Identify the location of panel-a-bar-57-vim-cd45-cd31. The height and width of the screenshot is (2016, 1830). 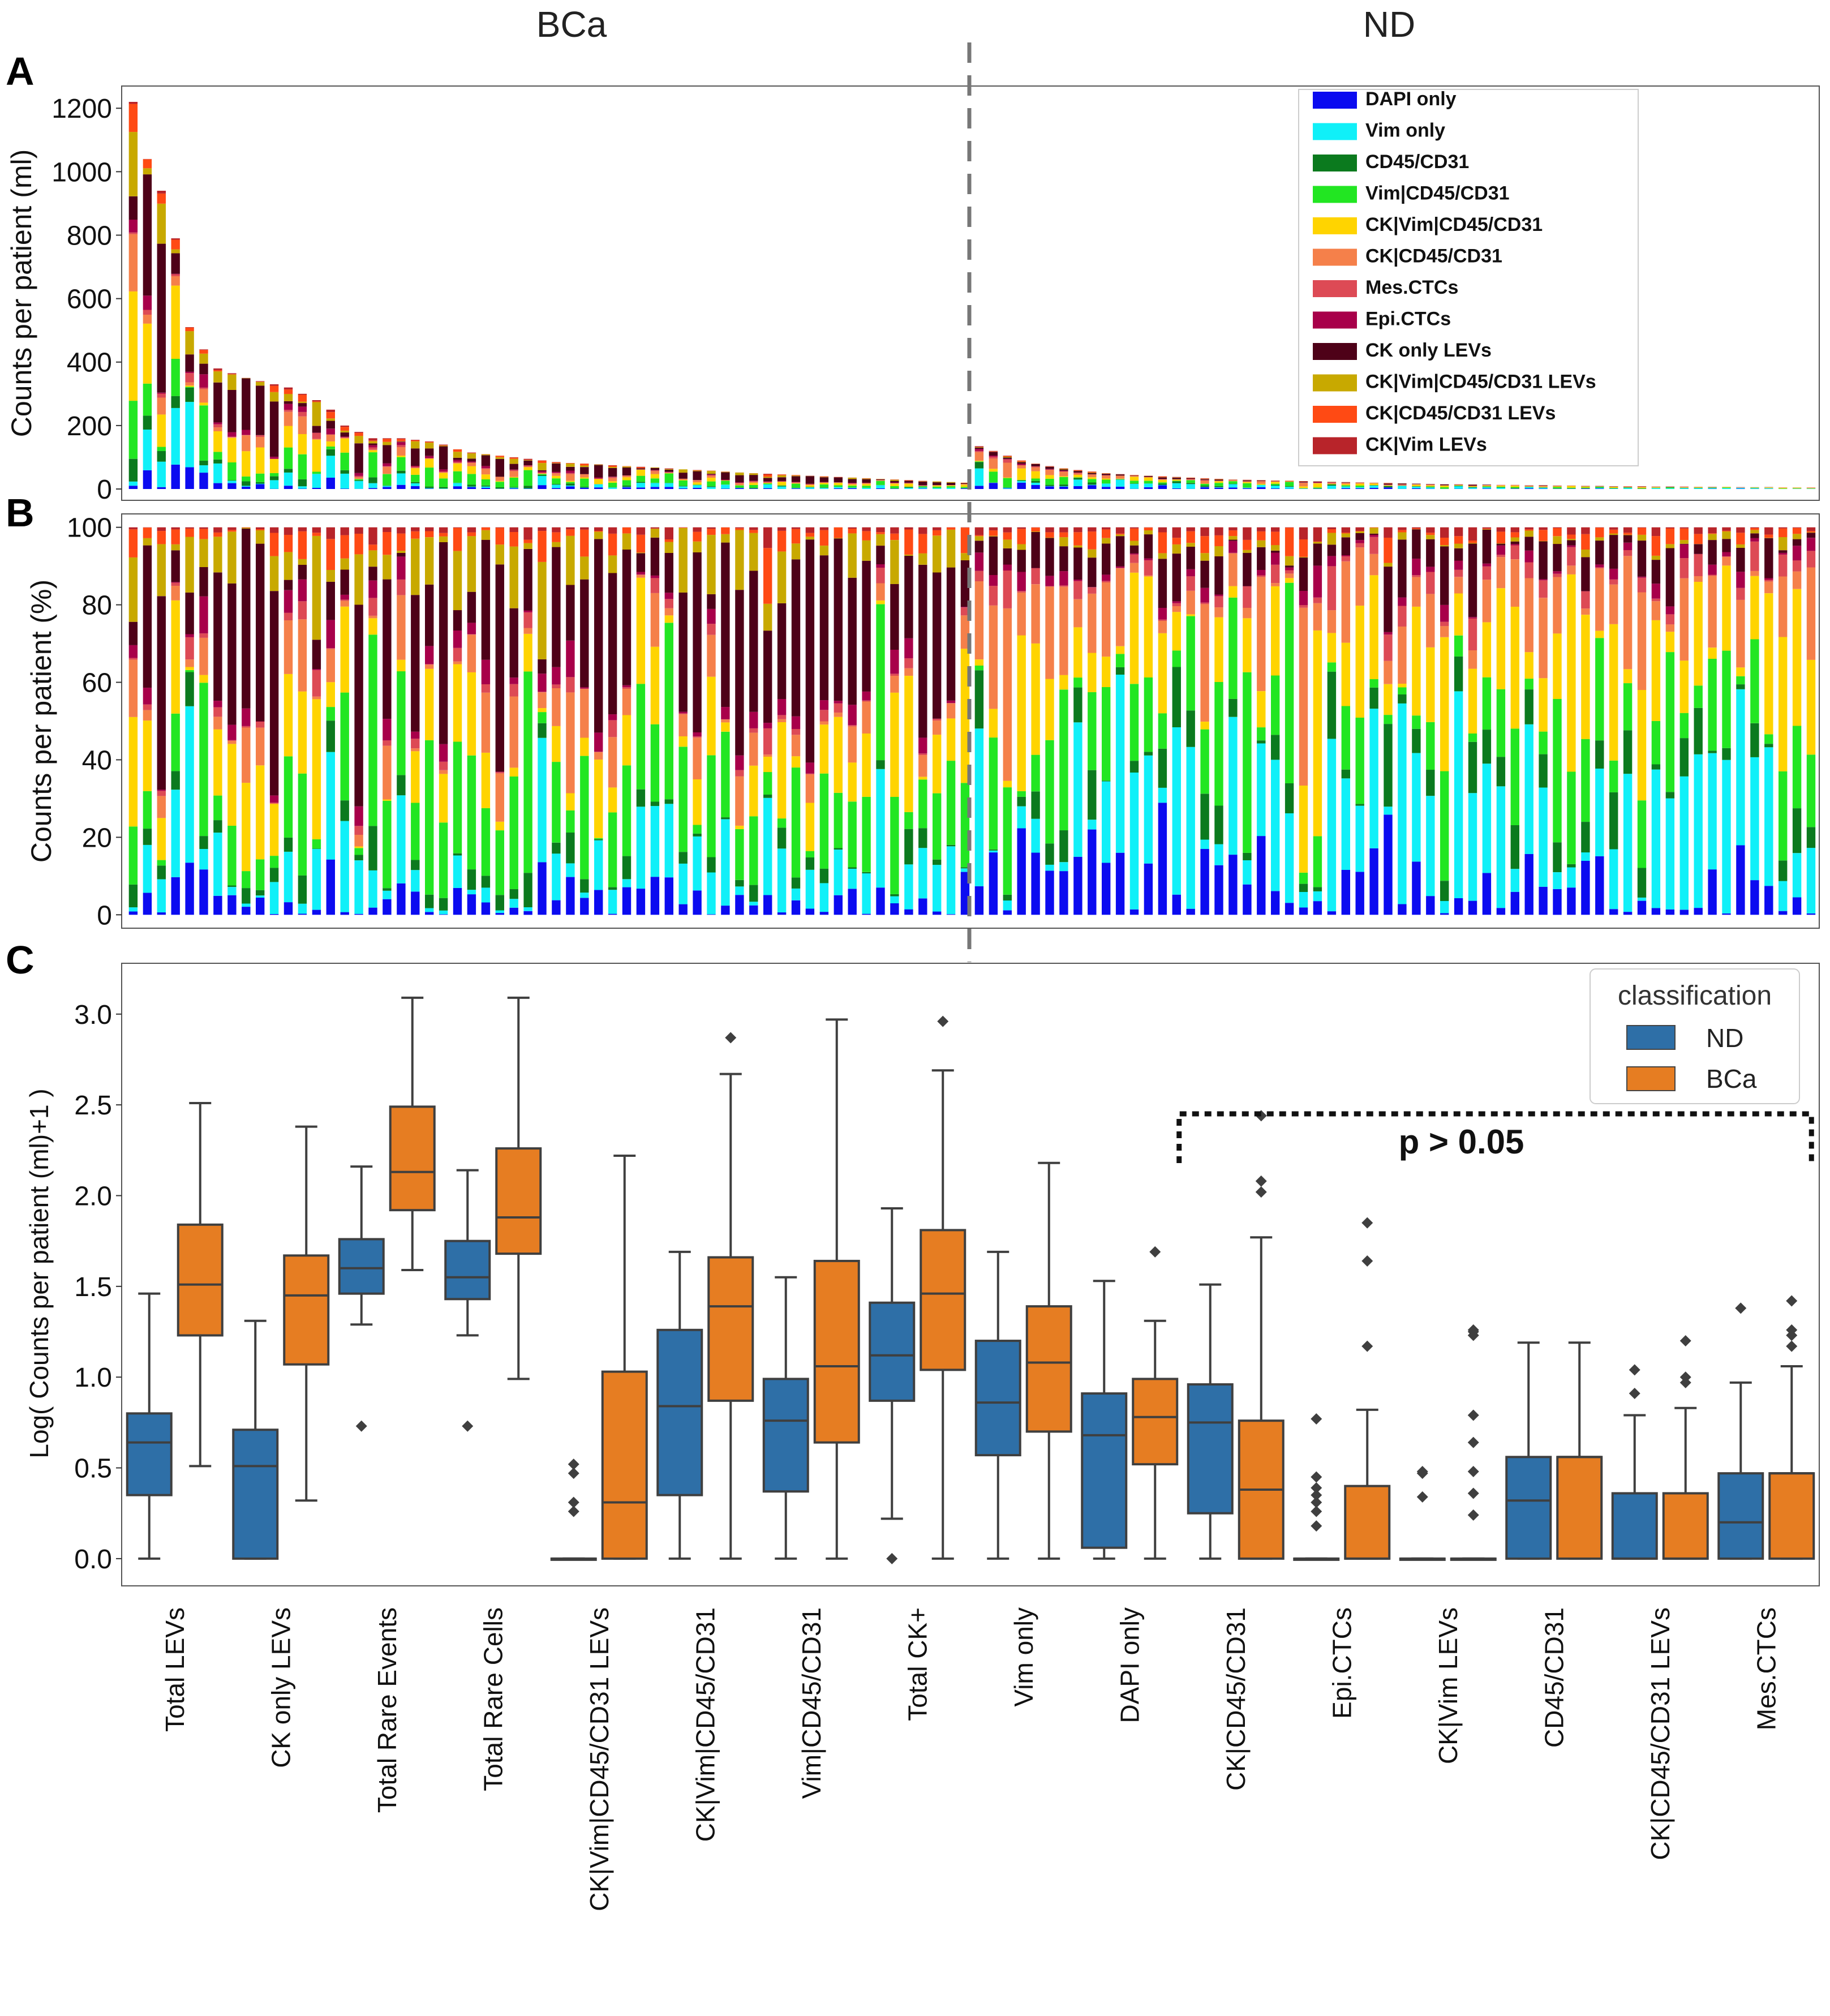
(922, 486).